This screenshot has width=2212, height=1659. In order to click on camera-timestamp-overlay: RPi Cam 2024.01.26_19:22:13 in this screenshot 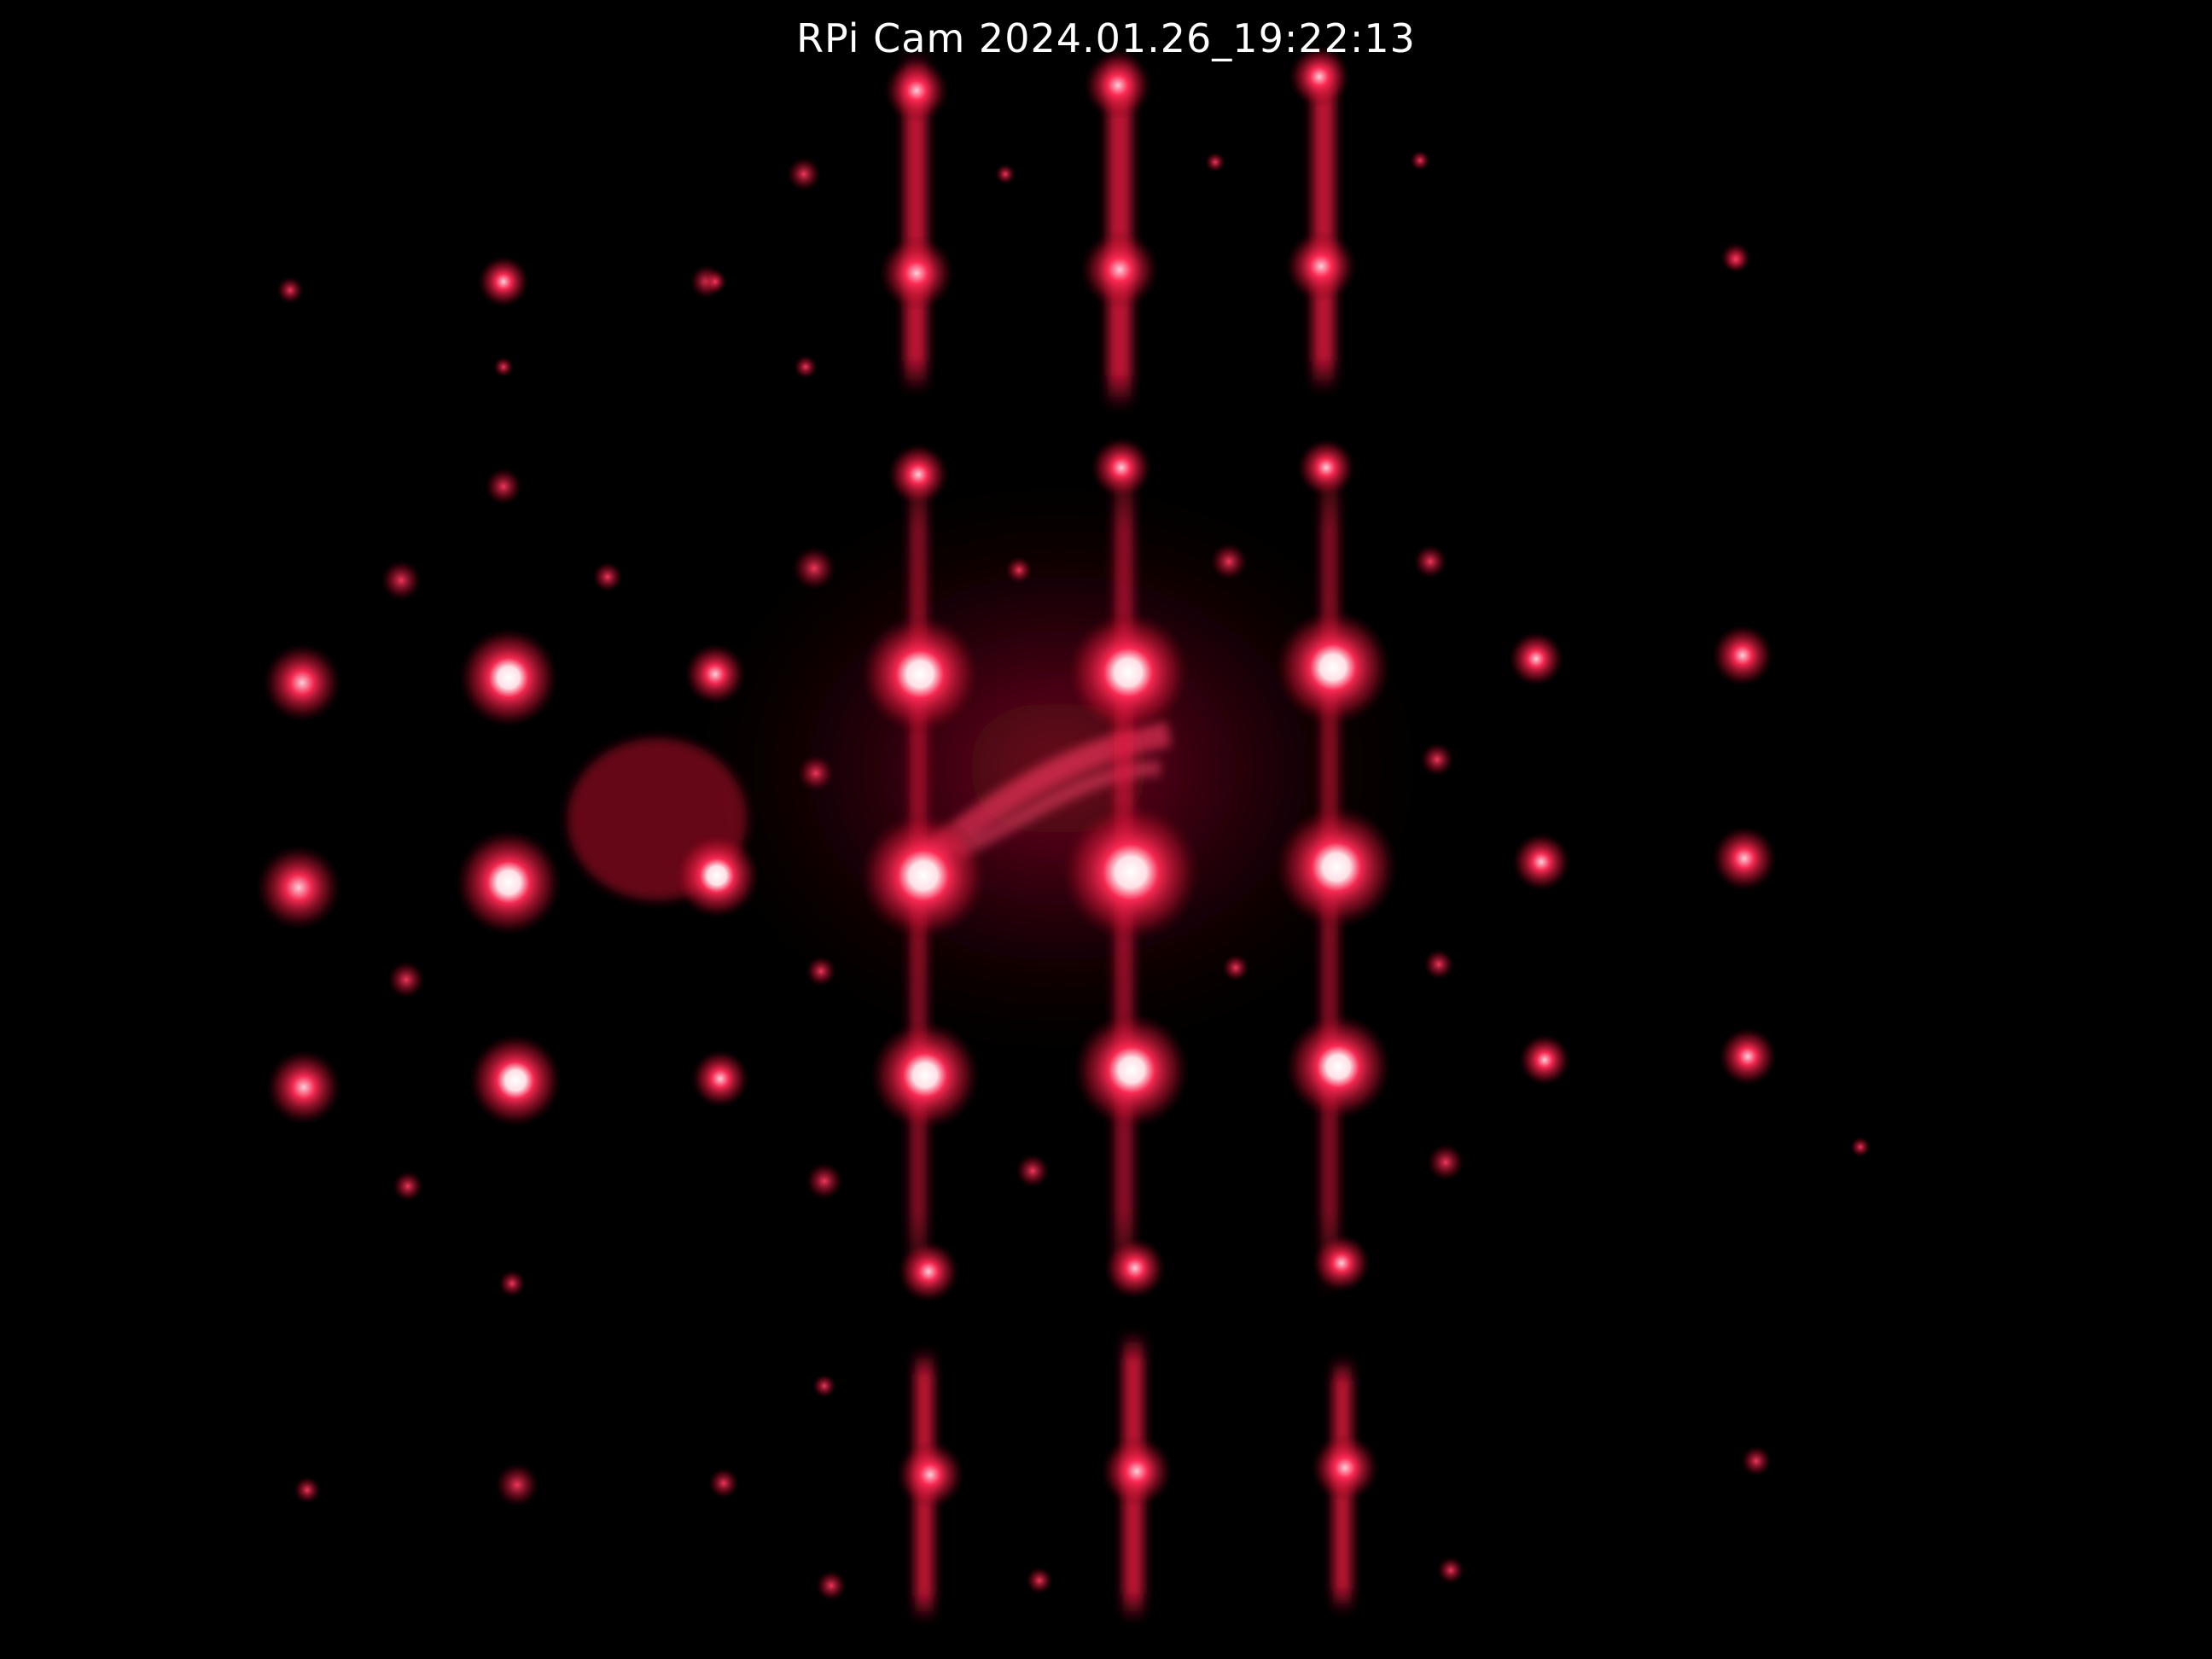, I will do `click(1106, 38)`.